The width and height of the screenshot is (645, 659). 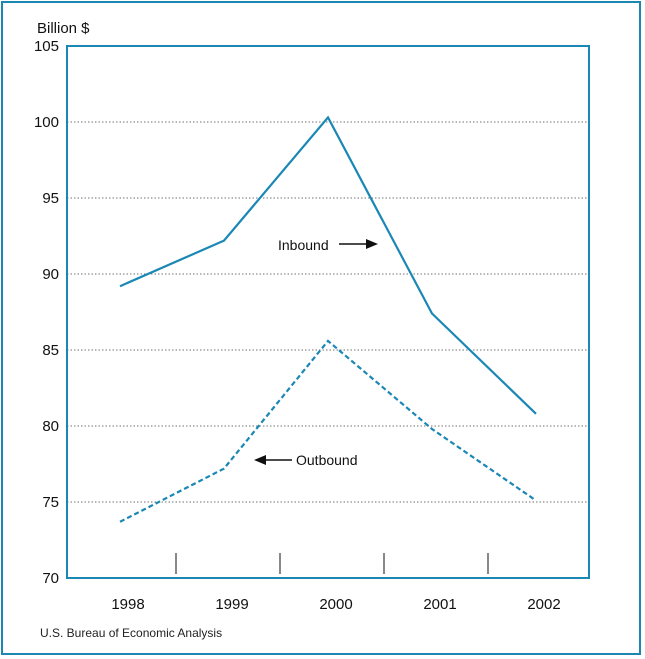 What do you see at coordinates (231, 604) in the screenshot?
I see `x-tick-label: 1999` at bounding box center [231, 604].